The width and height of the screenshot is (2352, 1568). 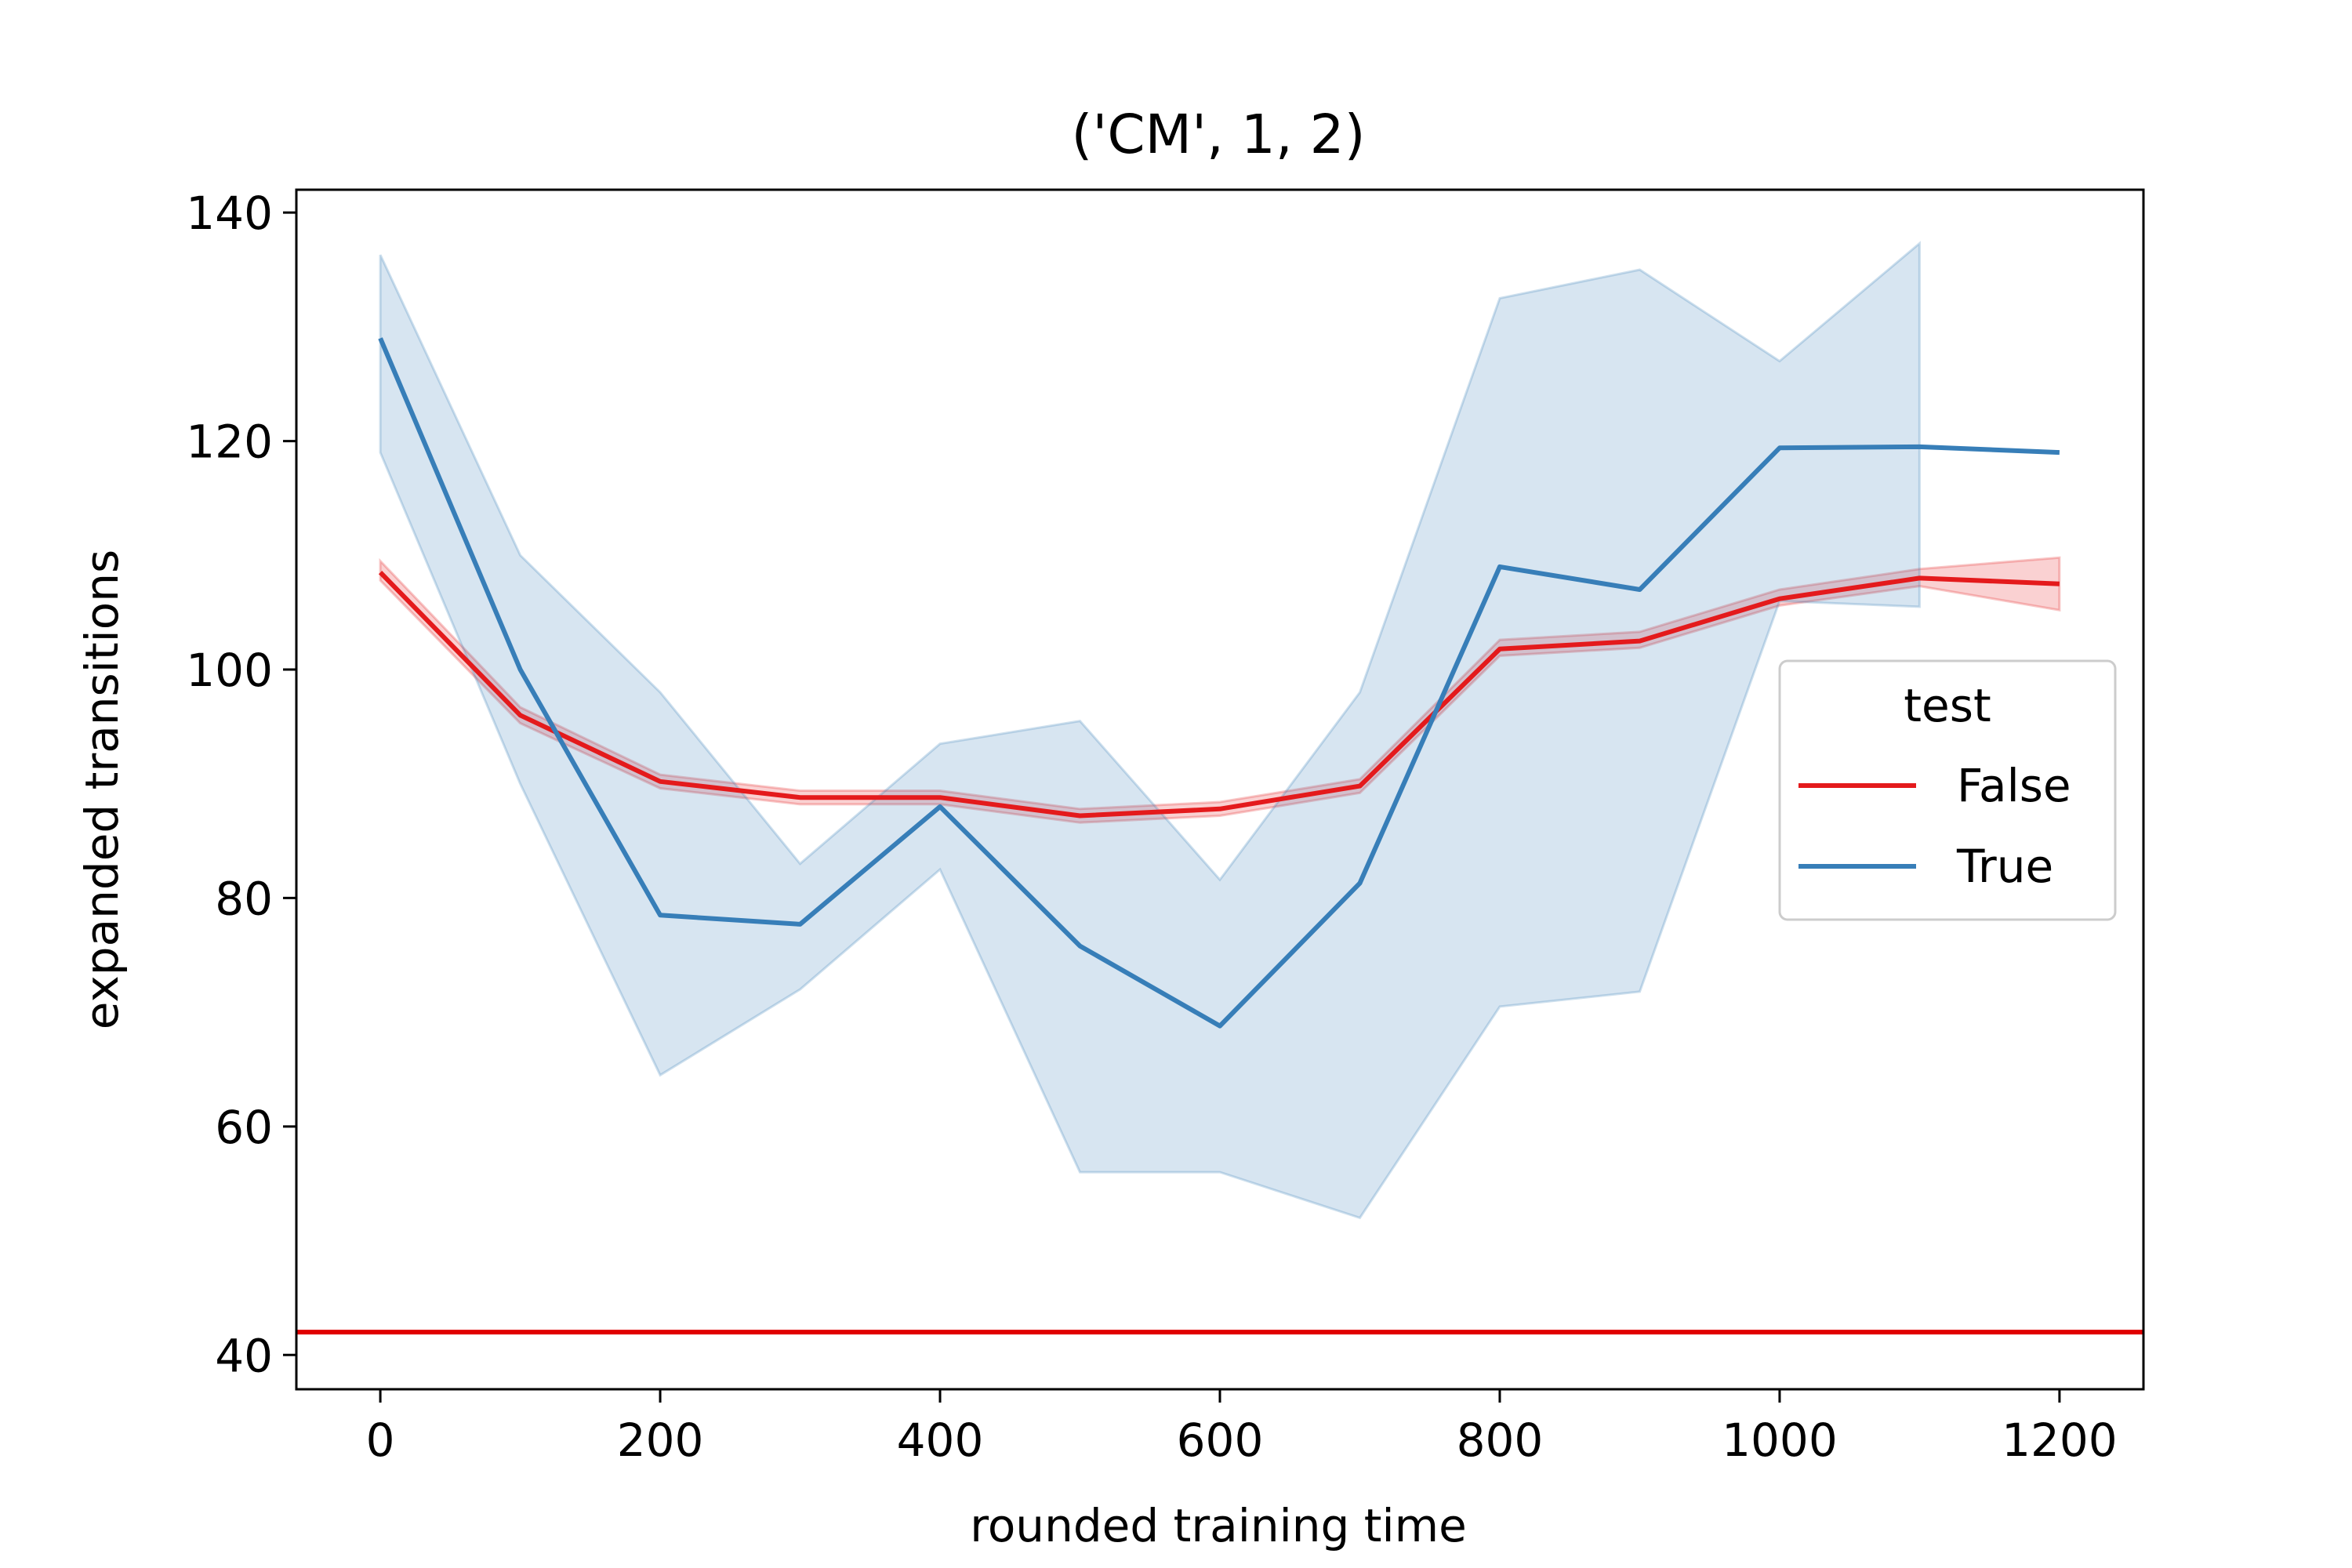 I want to click on legend-box, so click(x=1948, y=790).